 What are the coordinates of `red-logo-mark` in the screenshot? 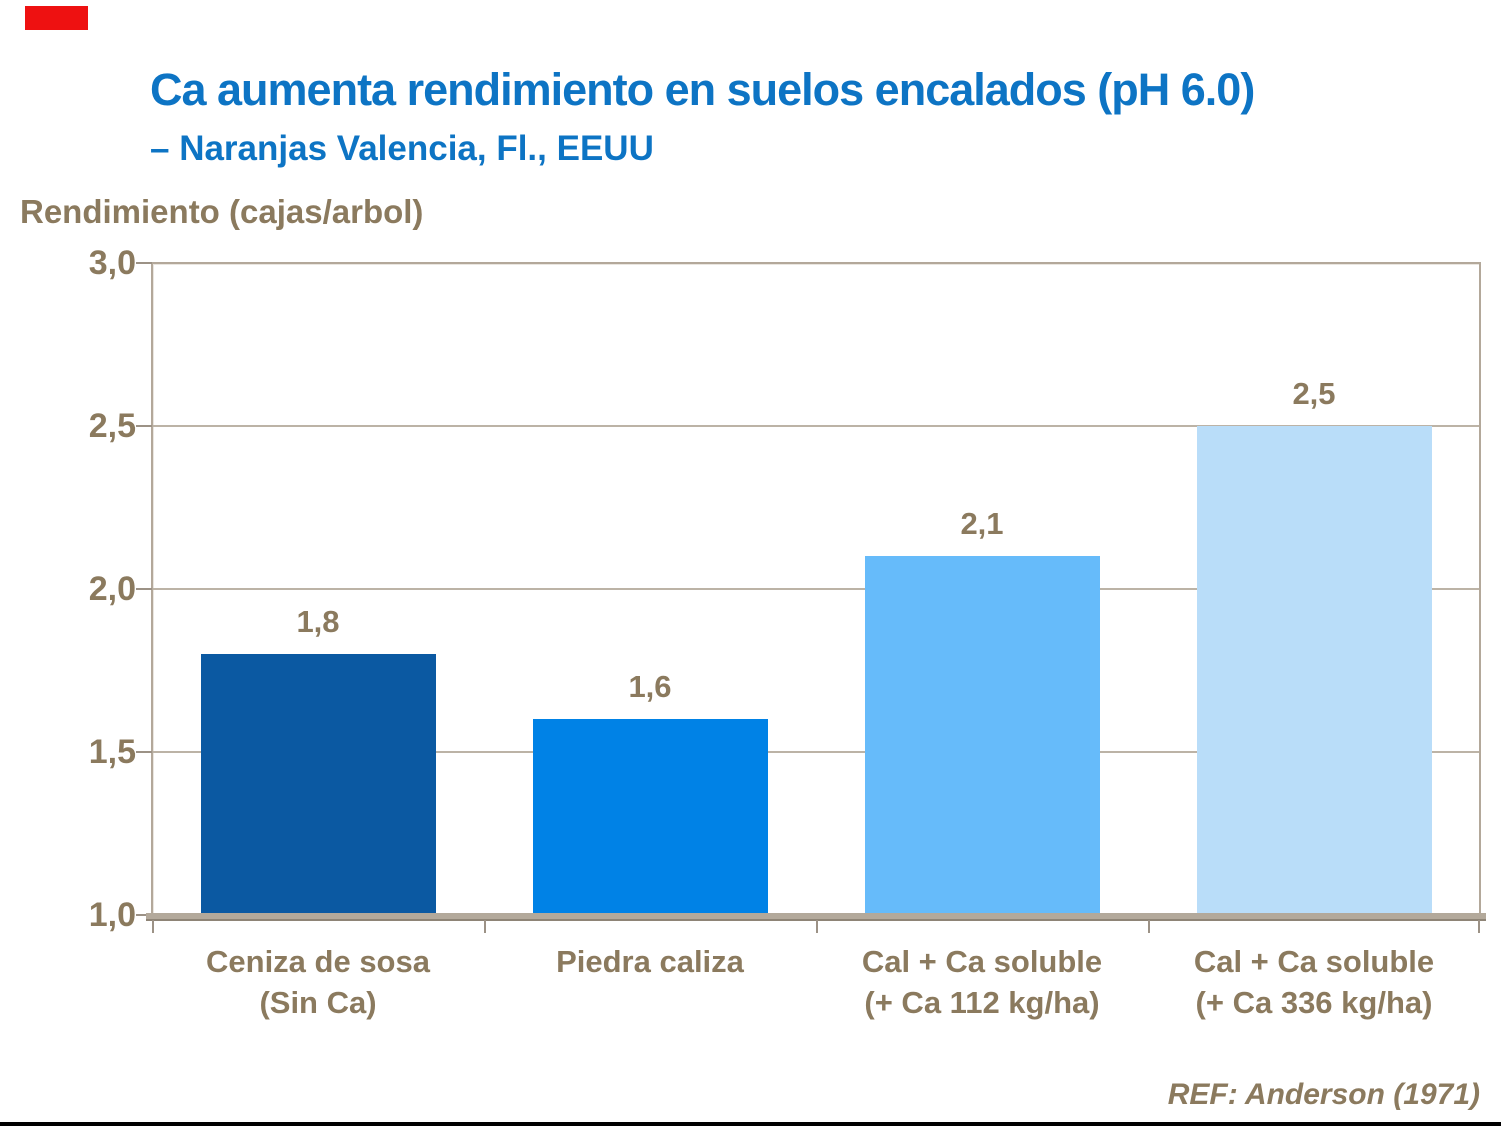 It's located at (56, 18).